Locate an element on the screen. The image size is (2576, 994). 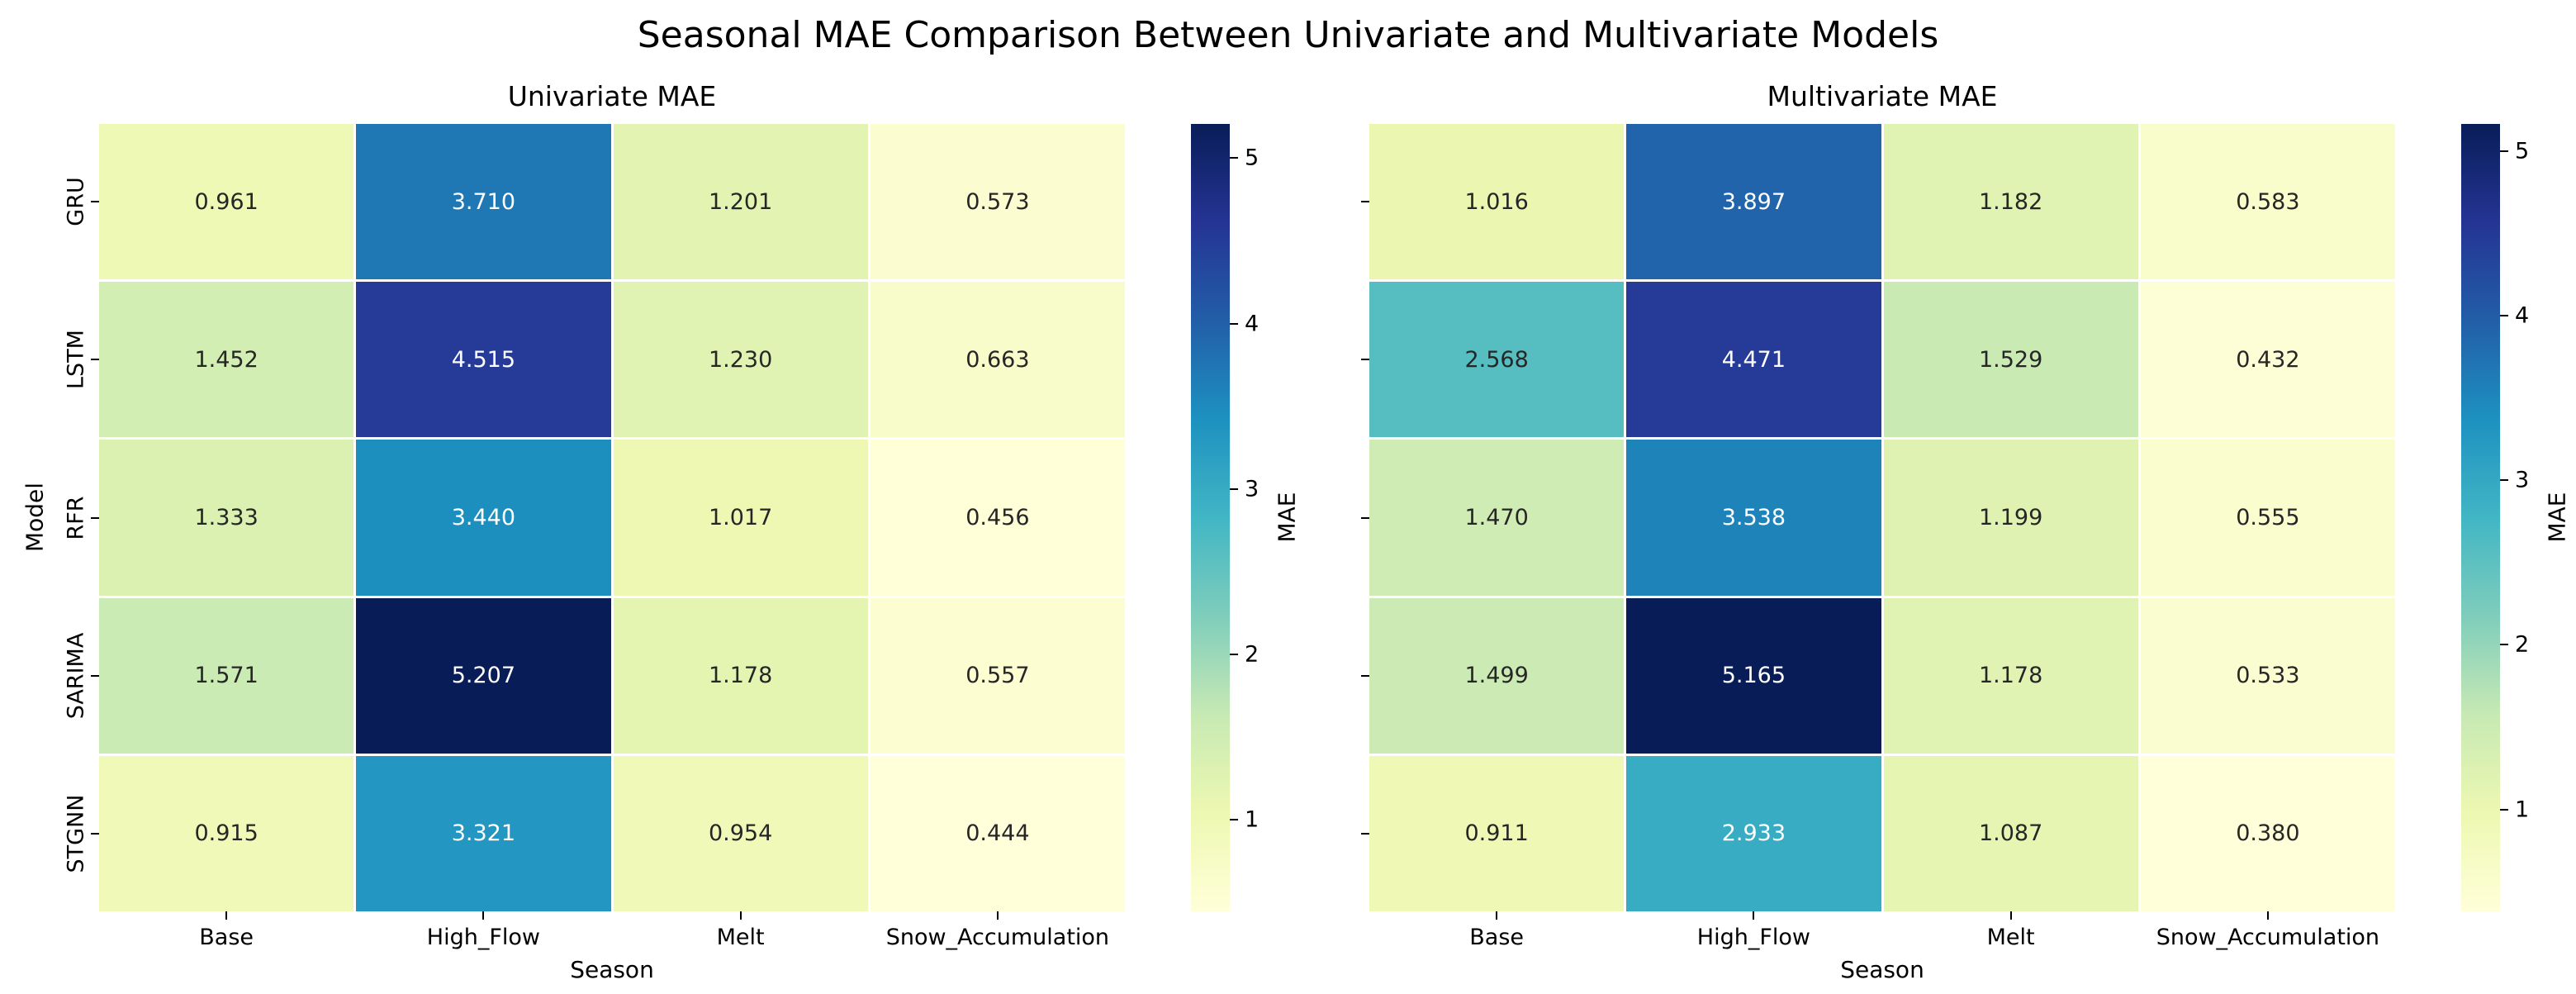
cell-RFR-Snow_Accumulation: 0.555 is located at coordinates (2267, 518).